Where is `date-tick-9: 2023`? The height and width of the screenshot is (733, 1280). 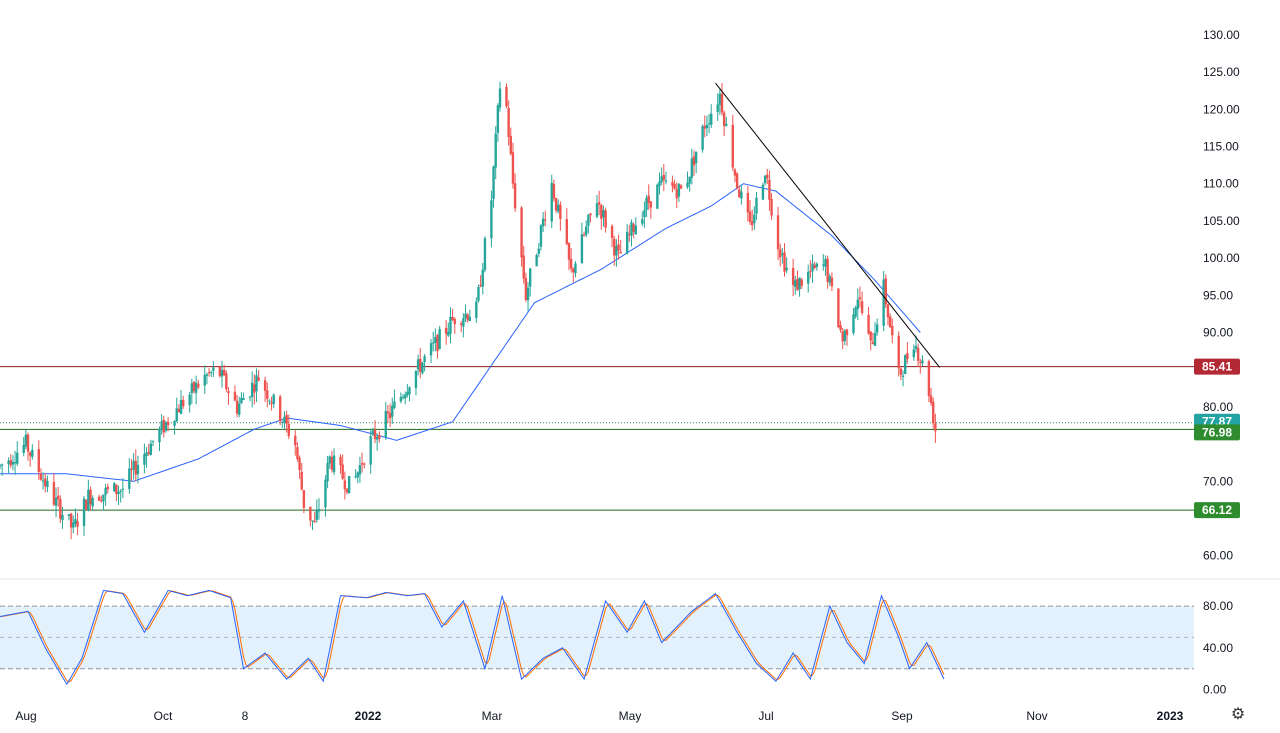 date-tick-9: 2023 is located at coordinates (1170, 716).